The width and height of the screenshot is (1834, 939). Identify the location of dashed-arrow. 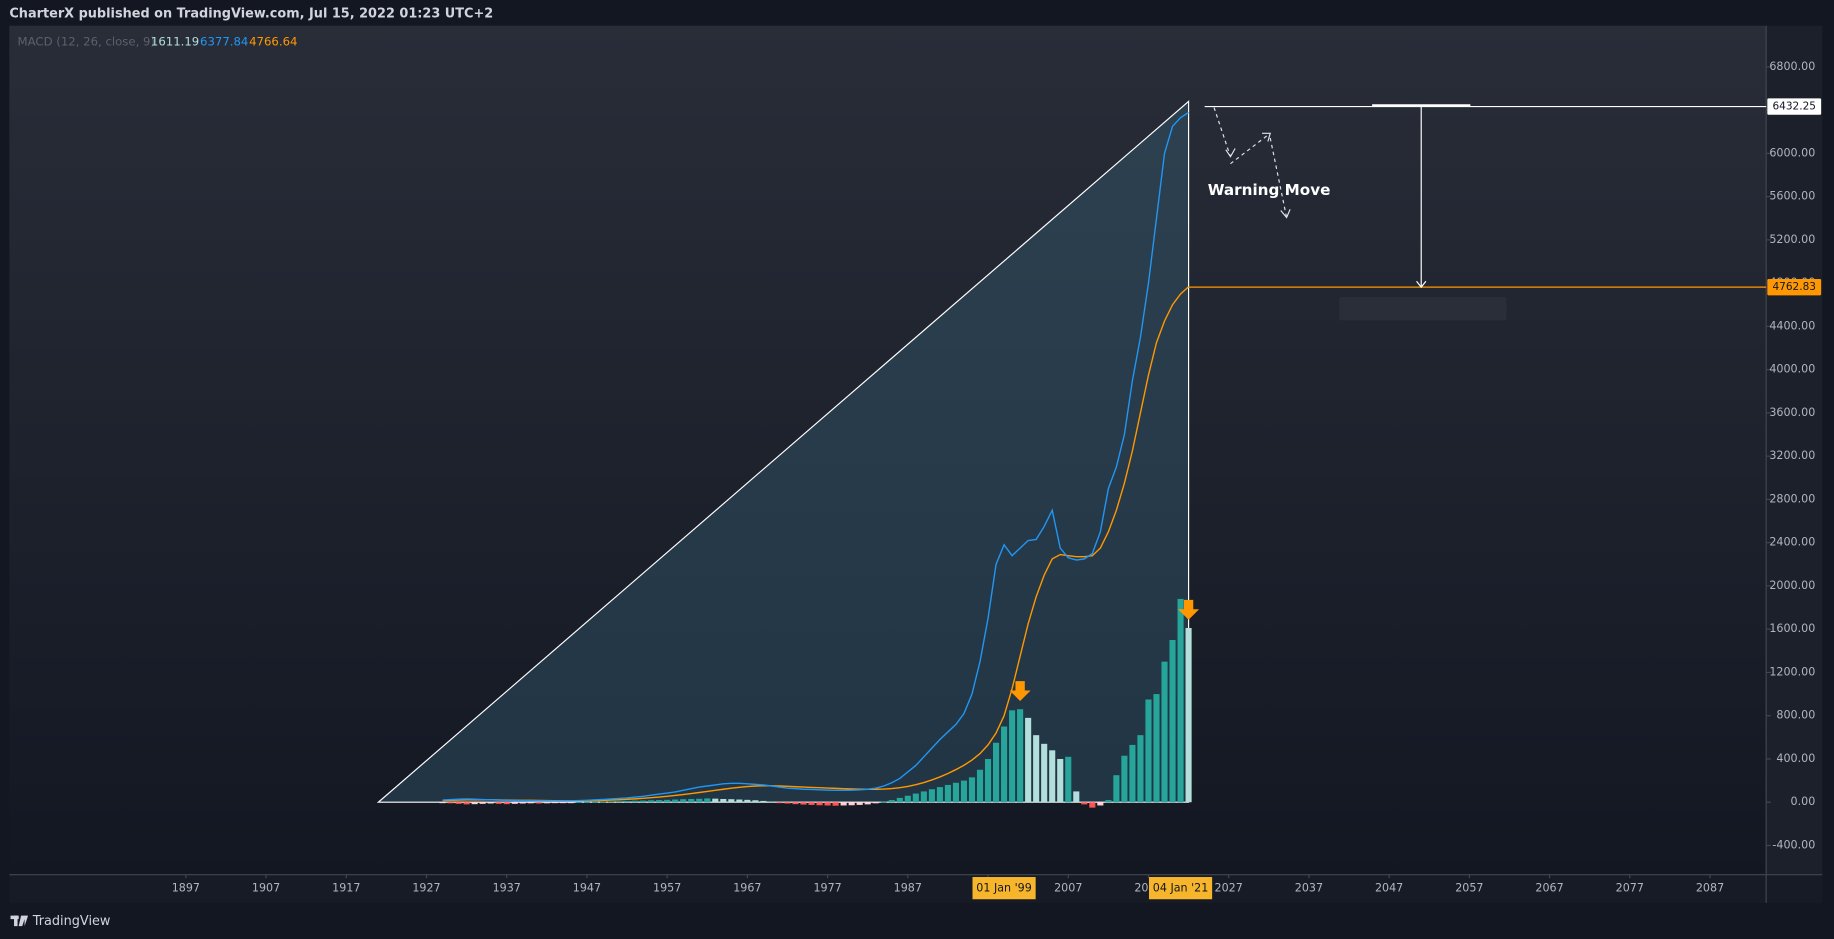
(1250, 148).